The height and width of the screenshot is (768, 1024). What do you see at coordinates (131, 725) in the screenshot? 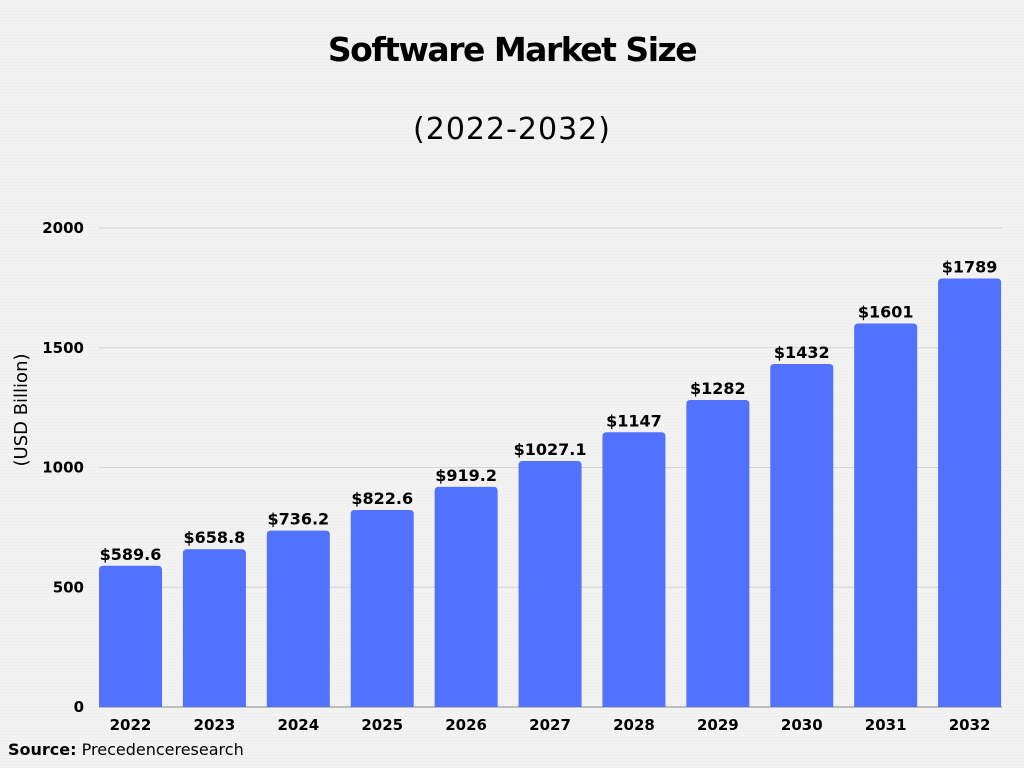
I see `x-tick-label: 2022` at bounding box center [131, 725].